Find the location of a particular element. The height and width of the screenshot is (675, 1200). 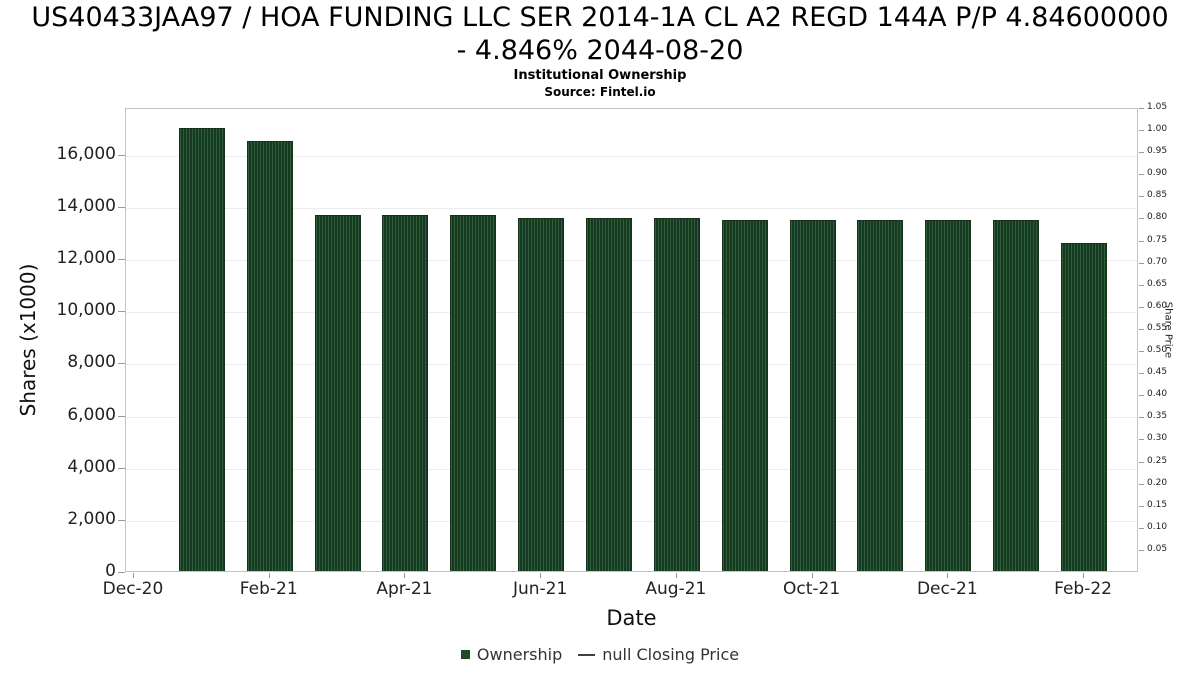

secondary-y-axis-tick-label: 0.45 is located at coordinates (1157, 372).